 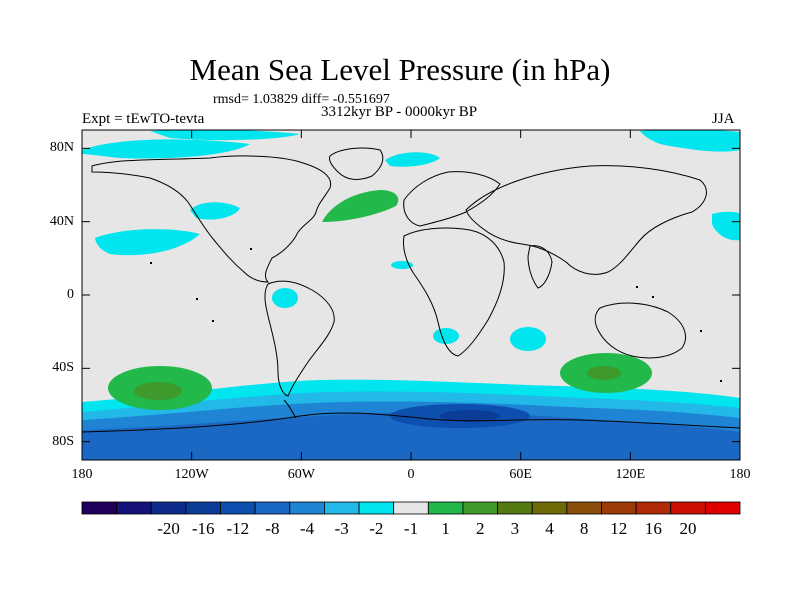 I want to click on indian-ocean-cyan-patch, so click(x=528, y=339).